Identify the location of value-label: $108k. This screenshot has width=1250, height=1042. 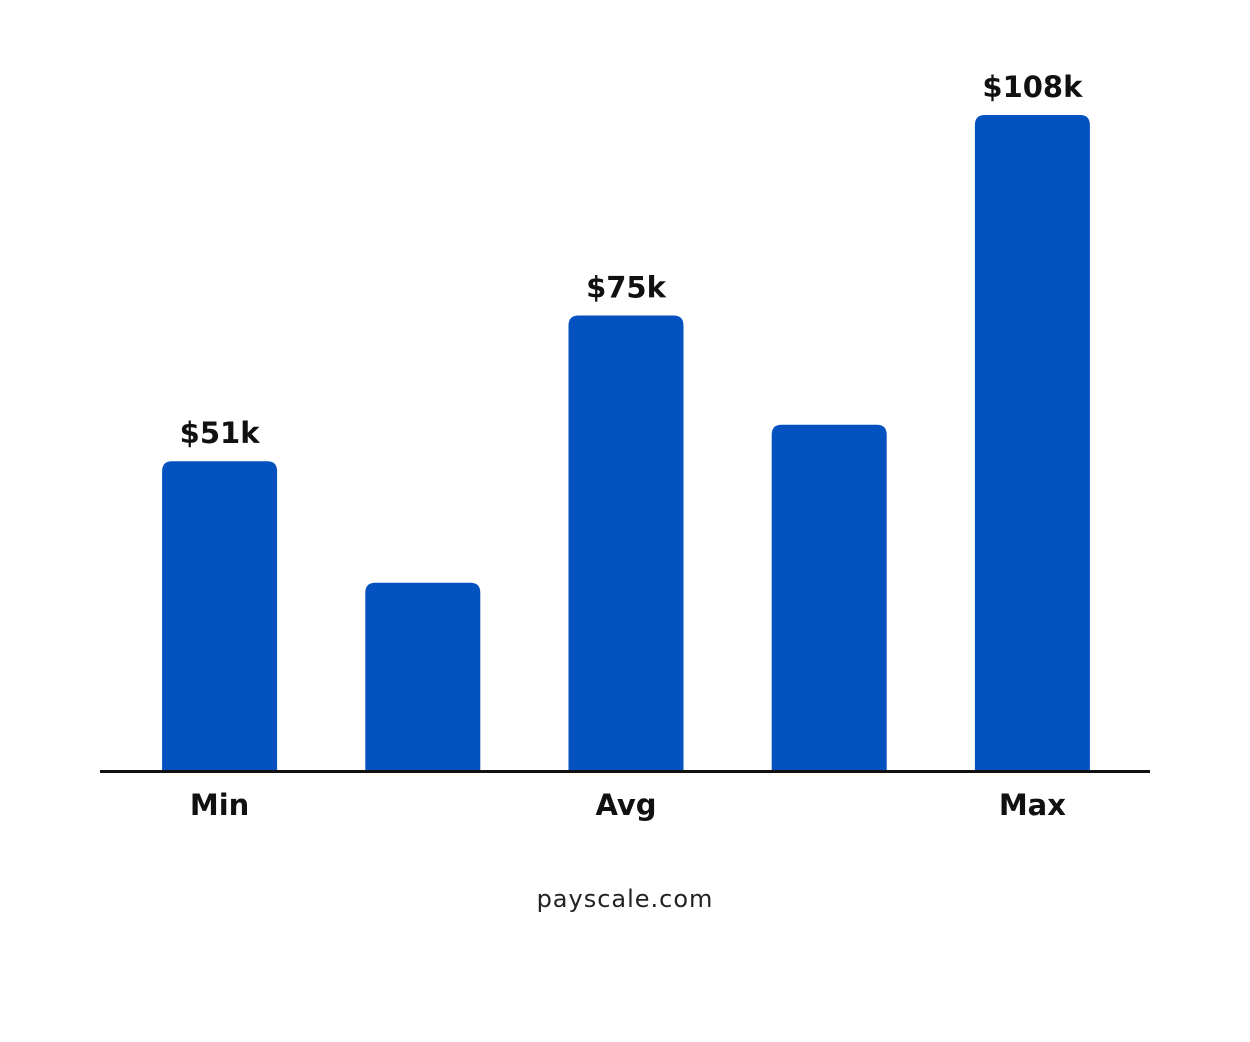
(1032, 87).